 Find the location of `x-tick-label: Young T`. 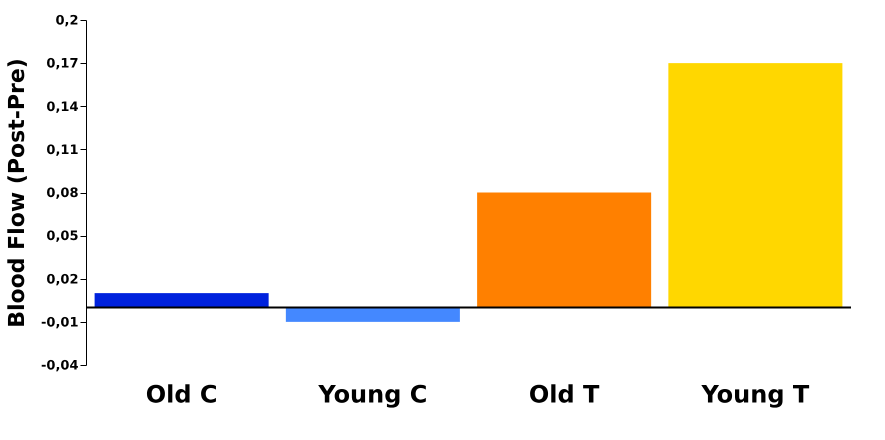

x-tick-label: Young T is located at coordinates (755, 394).